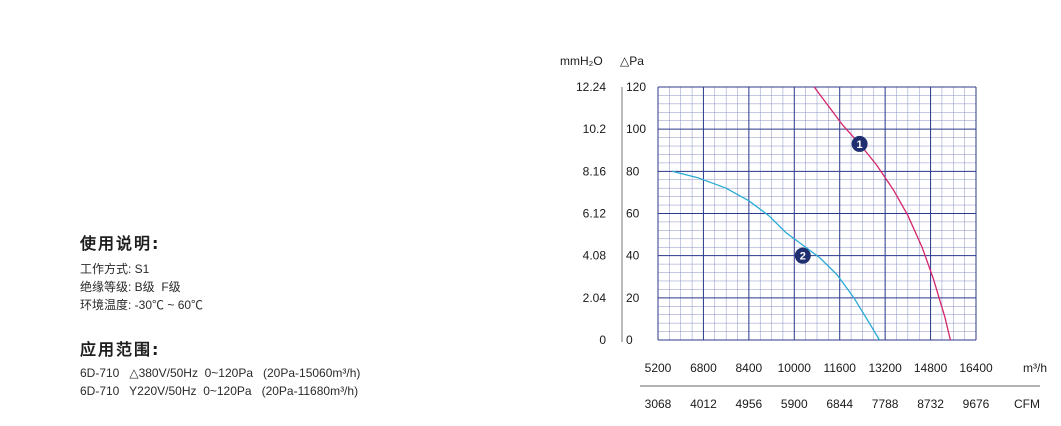  I want to click on y-axis-unit-pa: △Pa, so click(632, 61).